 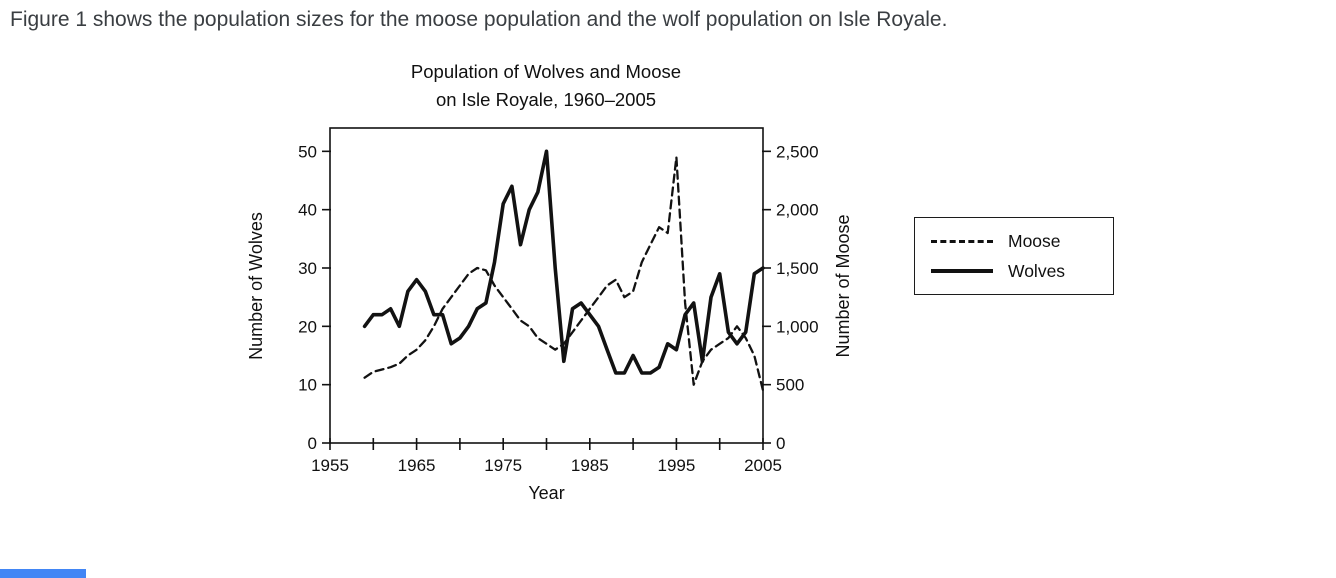 What do you see at coordinates (590, 465) in the screenshot?
I see `x-axis-tick-label: 1985` at bounding box center [590, 465].